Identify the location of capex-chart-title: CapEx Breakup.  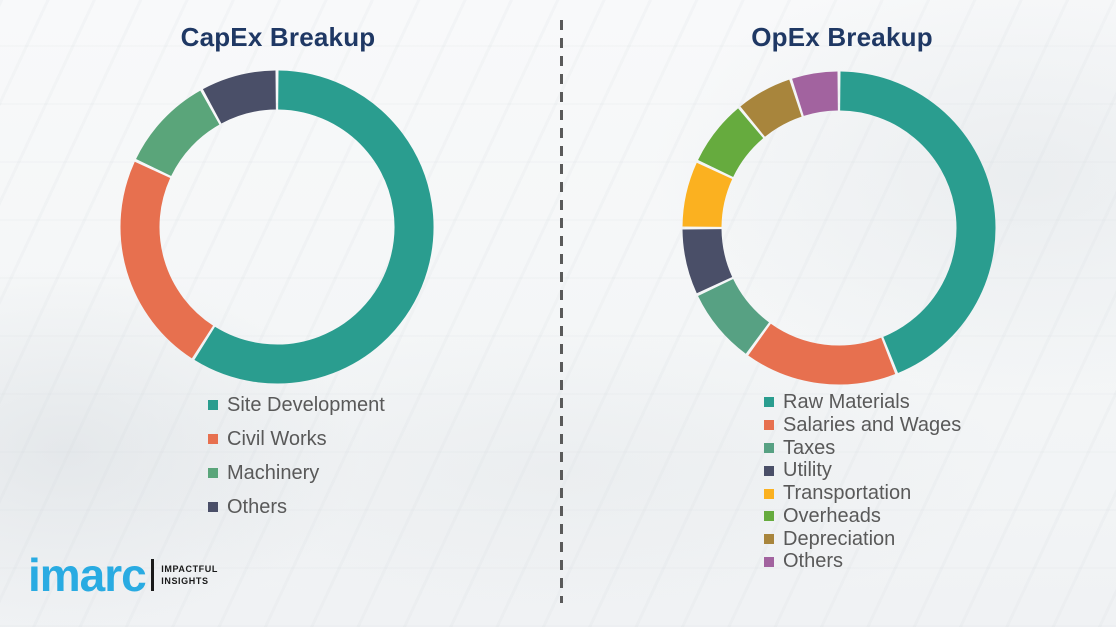
(278, 37).